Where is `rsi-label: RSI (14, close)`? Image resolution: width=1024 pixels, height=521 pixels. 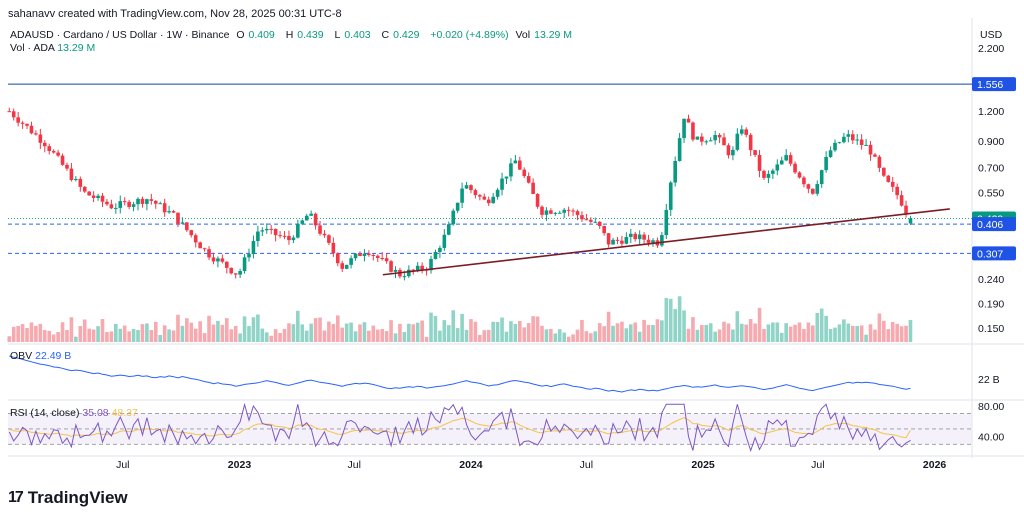
rsi-label: RSI (14, close) is located at coordinates (45, 413).